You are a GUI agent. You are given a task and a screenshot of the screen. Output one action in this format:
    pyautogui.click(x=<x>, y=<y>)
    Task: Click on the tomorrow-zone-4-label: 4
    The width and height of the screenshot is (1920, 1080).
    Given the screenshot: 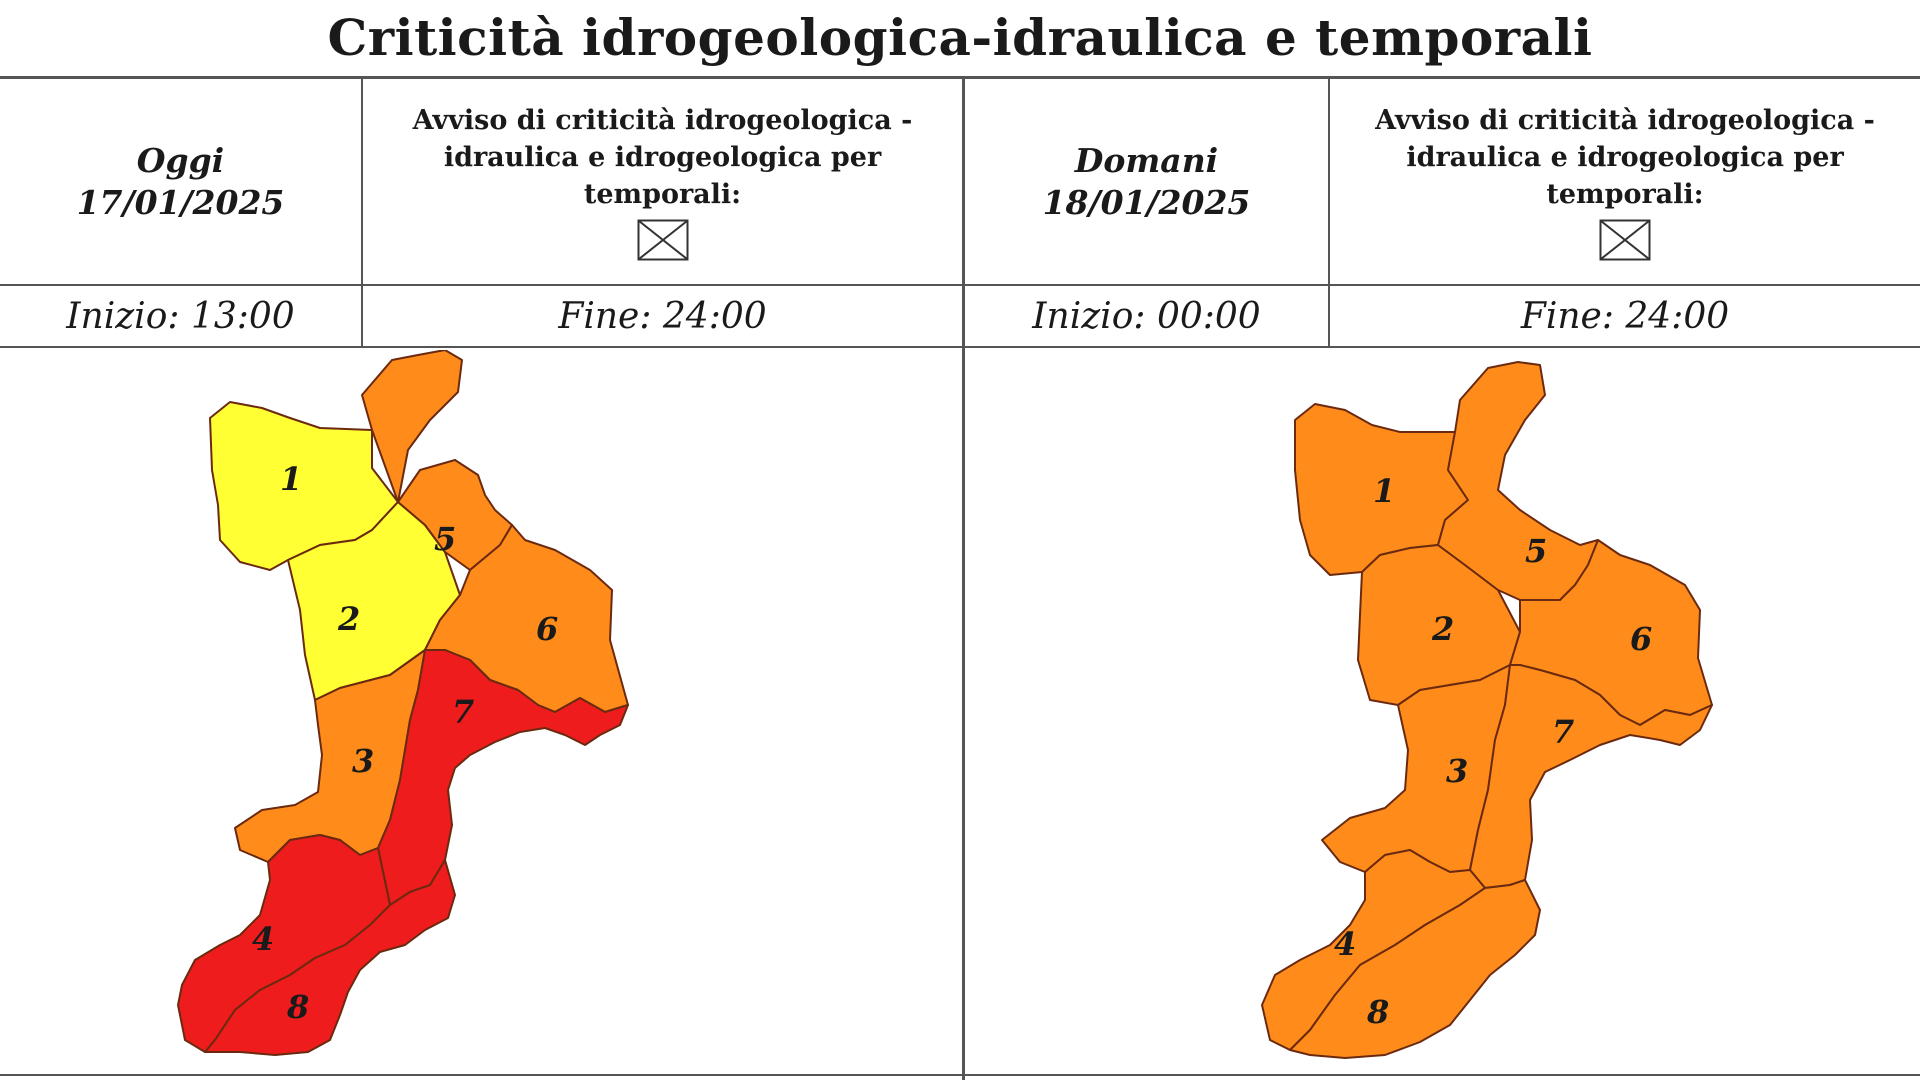 What is the action you would take?
    pyautogui.click(x=1345, y=944)
    